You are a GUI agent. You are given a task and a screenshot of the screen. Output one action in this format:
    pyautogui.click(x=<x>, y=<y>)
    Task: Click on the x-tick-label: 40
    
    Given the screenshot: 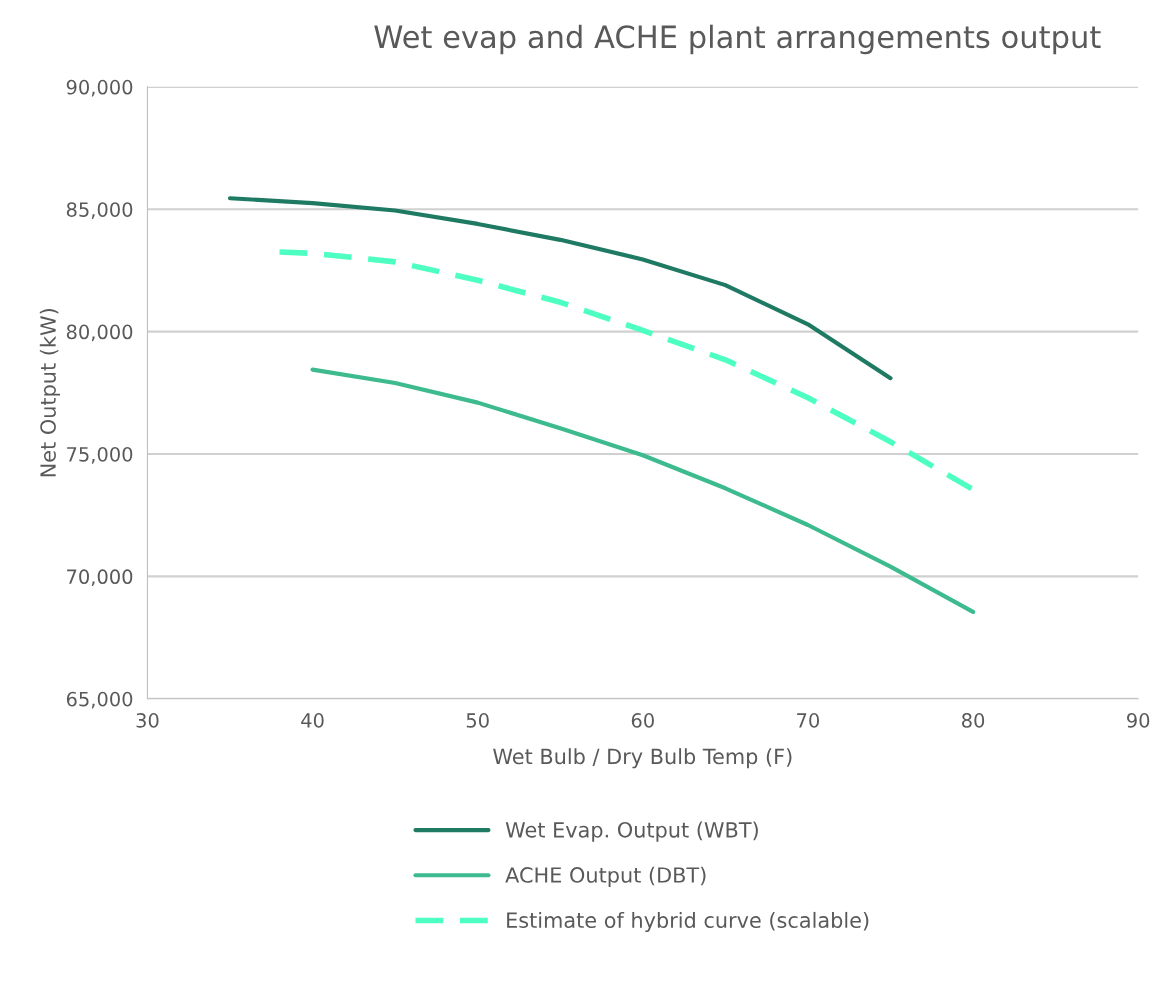 What is the action you would take?
    pyautogui.click(x=312, y=720)
    